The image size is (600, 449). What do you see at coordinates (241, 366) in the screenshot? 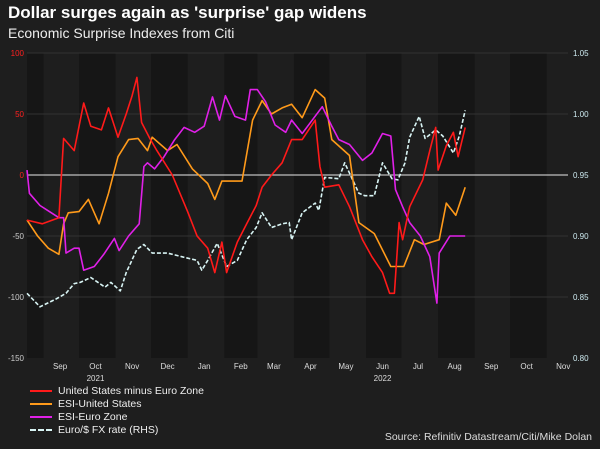
I see `x-tick-label: Feb` at bounding box center [241, 366].